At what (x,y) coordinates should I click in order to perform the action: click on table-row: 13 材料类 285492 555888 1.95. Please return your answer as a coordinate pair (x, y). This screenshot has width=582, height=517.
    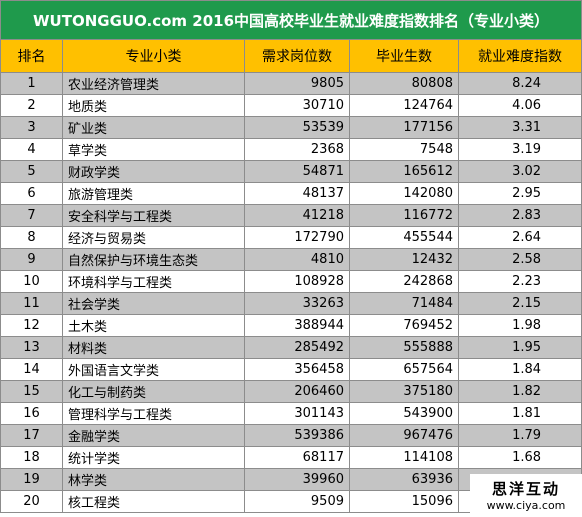
    Looking at the image, I should click on (291, 347).